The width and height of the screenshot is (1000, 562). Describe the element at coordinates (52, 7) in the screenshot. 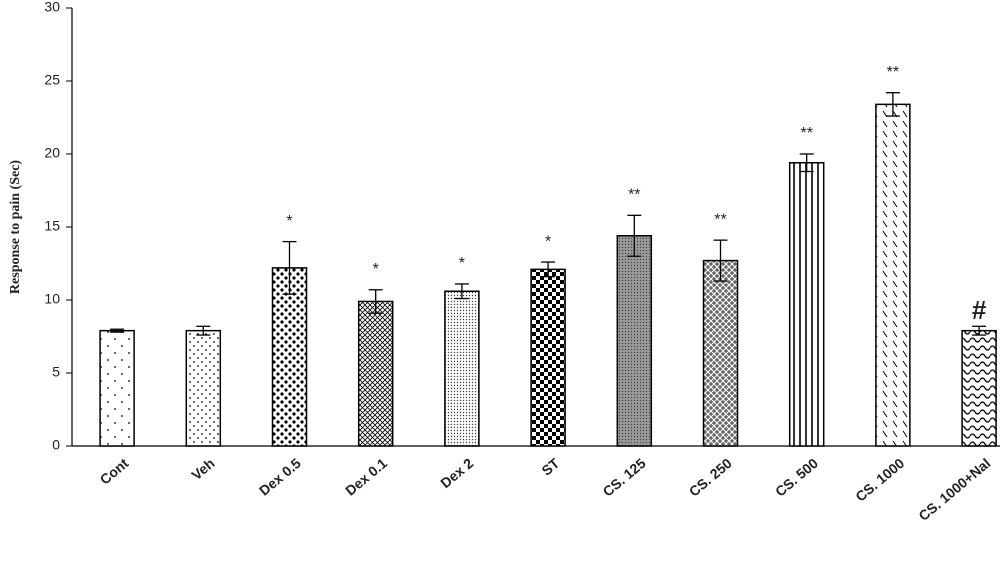

I see `y-tick-label: 30` at that location.